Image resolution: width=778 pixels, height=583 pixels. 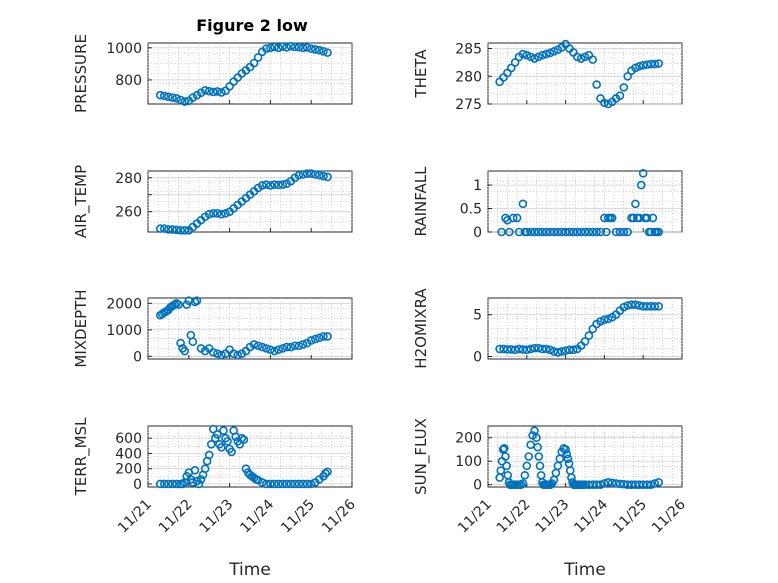 I want to click on y-tick-label: 200, so click(x=468, y=439).